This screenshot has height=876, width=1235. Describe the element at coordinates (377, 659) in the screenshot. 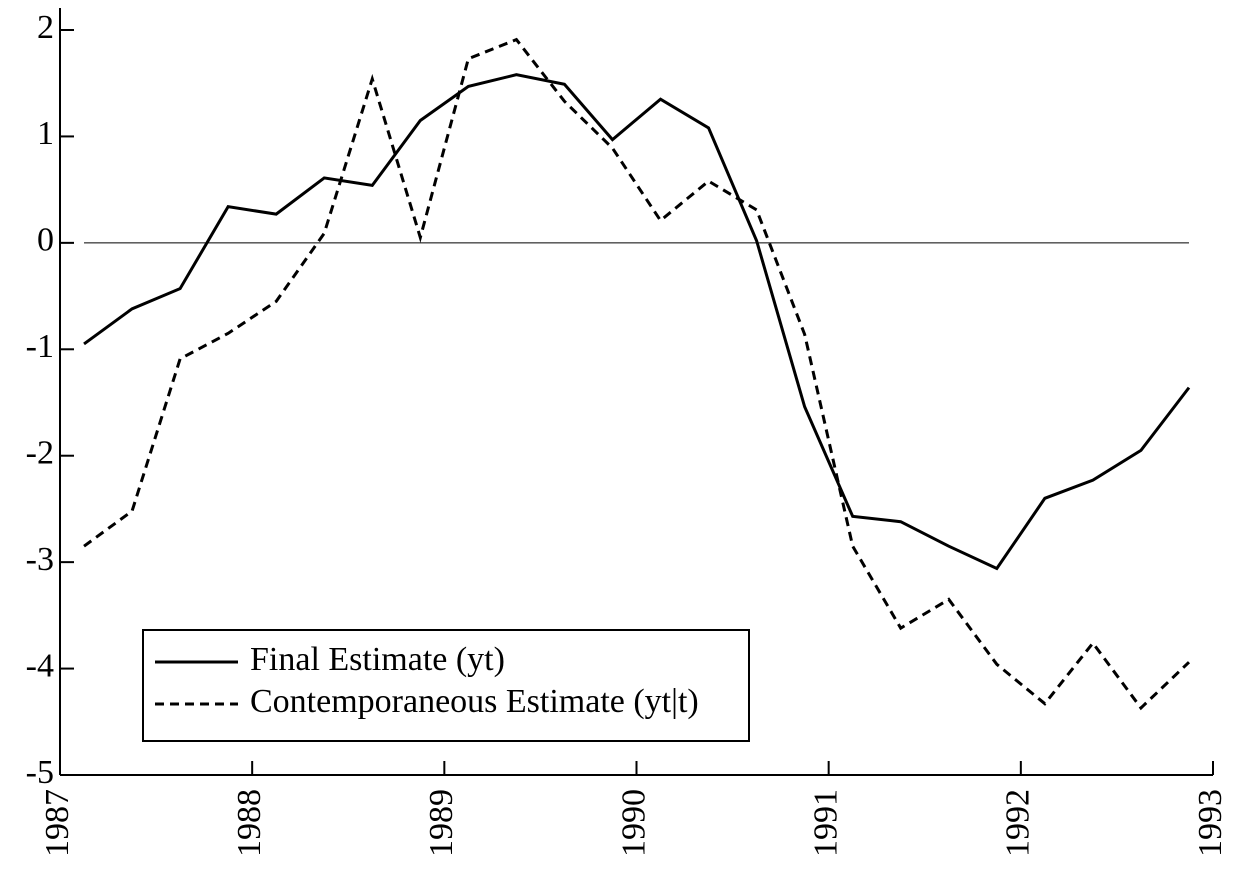

I see `legend-label: Final Estimate (yt)` at that location.